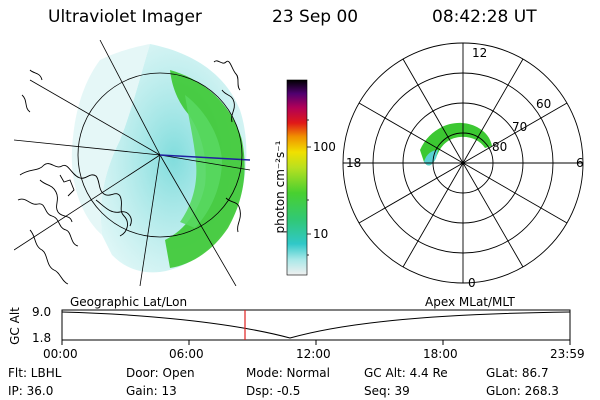 The height and width of the screenshot is (400, 600). What do you see at coordinates (520, 127) in the screenshot?
I see `mlat-label-70: 70` at bounding box center [520, 127].